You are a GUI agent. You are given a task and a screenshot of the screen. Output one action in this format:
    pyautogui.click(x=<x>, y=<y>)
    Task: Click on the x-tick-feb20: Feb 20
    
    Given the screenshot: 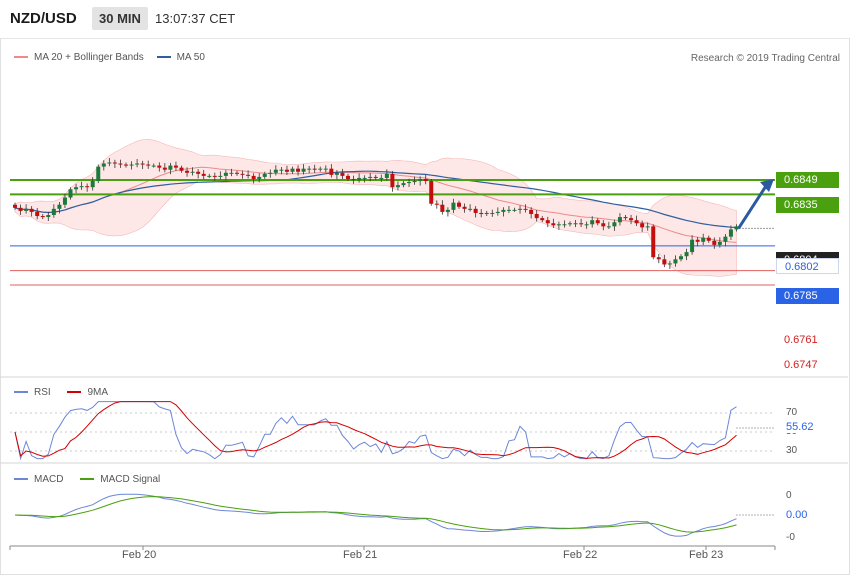 What is the action you would take?
    pyautogui.click(x=139, y=555)
    